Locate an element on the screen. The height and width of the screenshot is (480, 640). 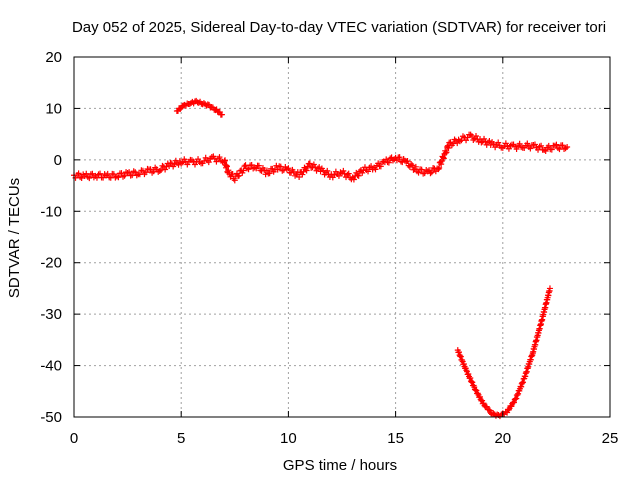
series-arc-bottom is located at coordinates (503, 352).